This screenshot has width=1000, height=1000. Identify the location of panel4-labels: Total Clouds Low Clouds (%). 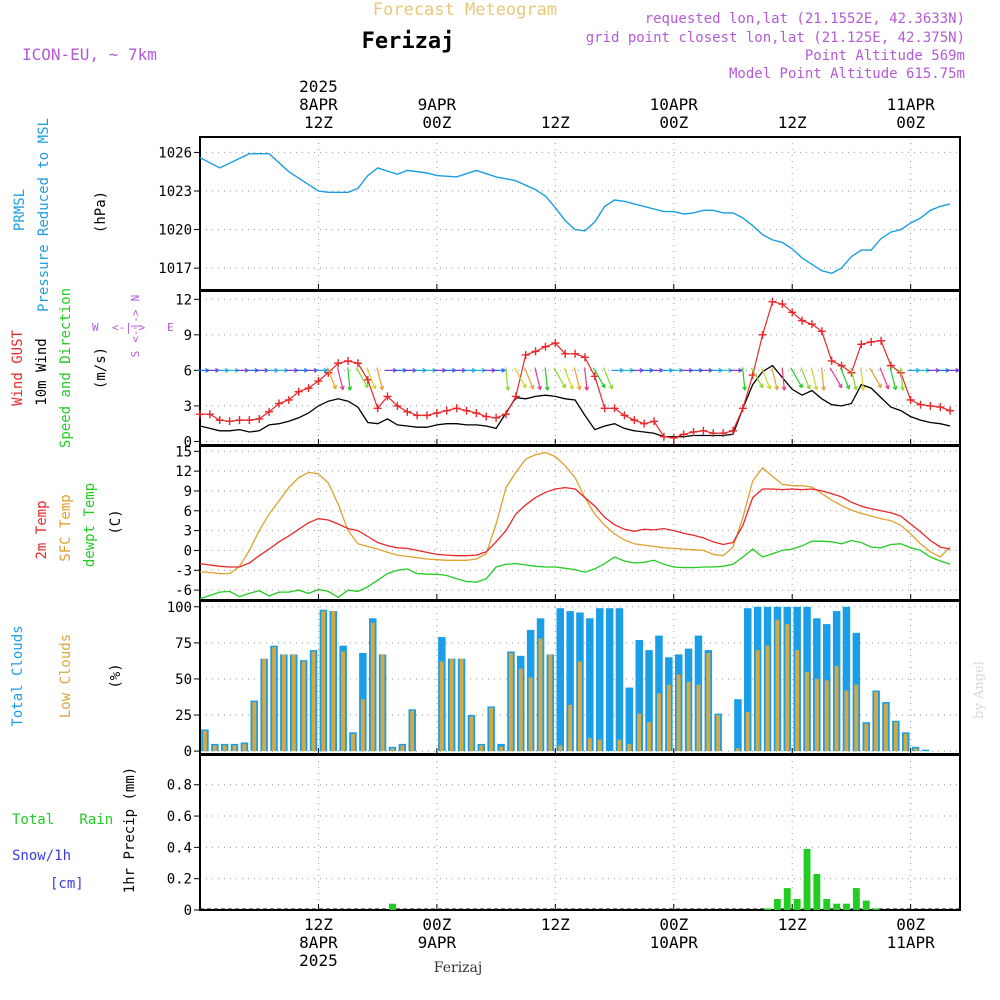
(67, 675).